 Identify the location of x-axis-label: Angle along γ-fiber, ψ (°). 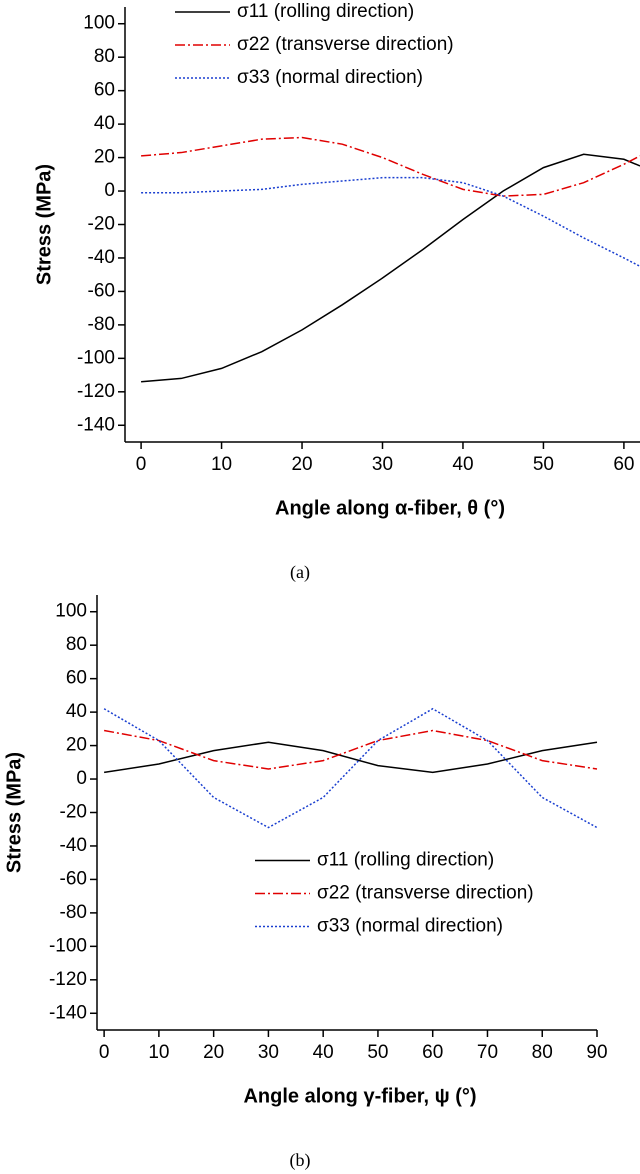
(359, 1096).